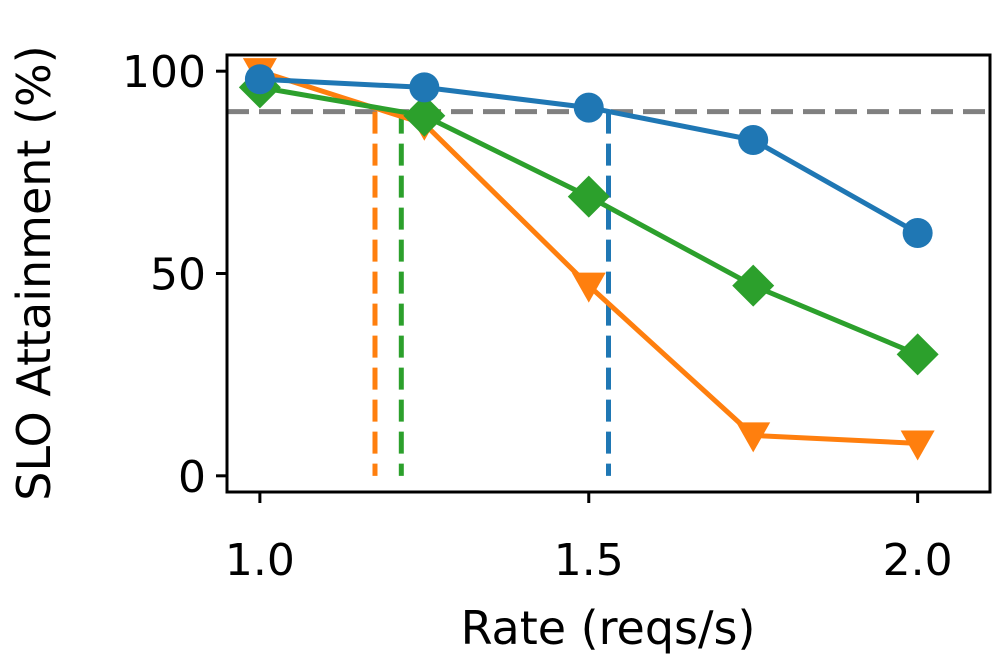  What do you see at coordinates (608, 628) in the screenshot?
I see `x-axis-title: Rate (reqs/s)` at bounding box center [608, 628].